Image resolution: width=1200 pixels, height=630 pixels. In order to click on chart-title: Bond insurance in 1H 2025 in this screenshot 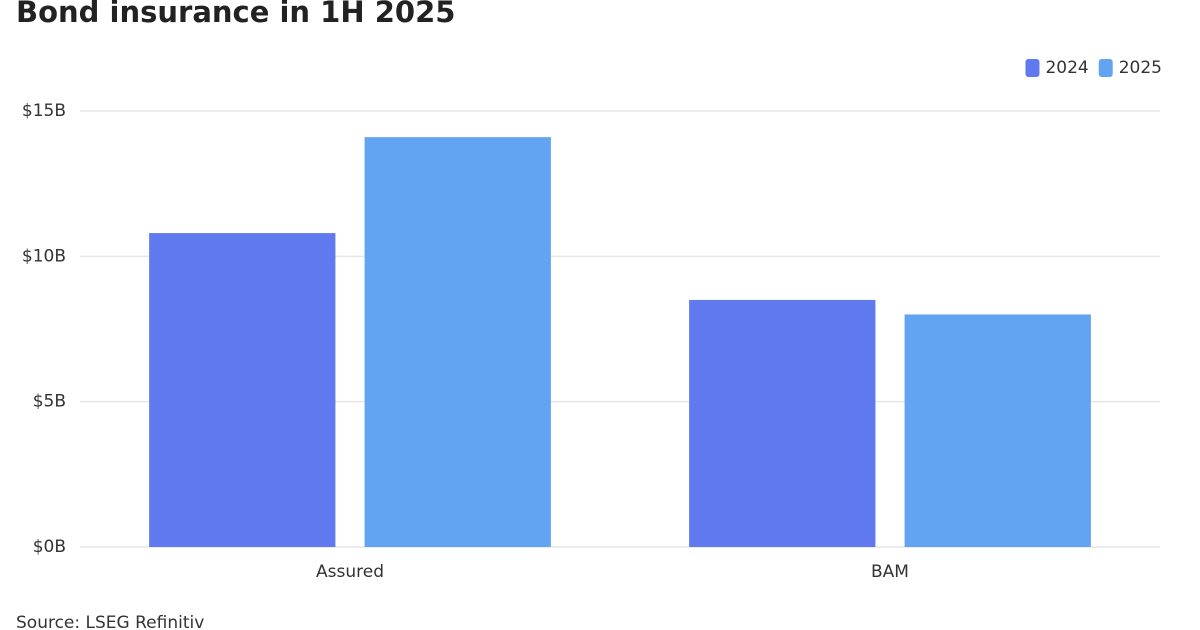, I will do `click(235, 14)`.